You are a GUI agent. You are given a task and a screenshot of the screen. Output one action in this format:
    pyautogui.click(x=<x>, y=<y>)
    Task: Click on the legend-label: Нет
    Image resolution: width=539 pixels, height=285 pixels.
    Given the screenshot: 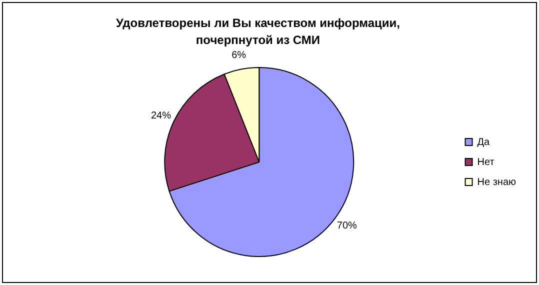 What is the action you would take?
    pyautogui.click(x=486, y=162)
    